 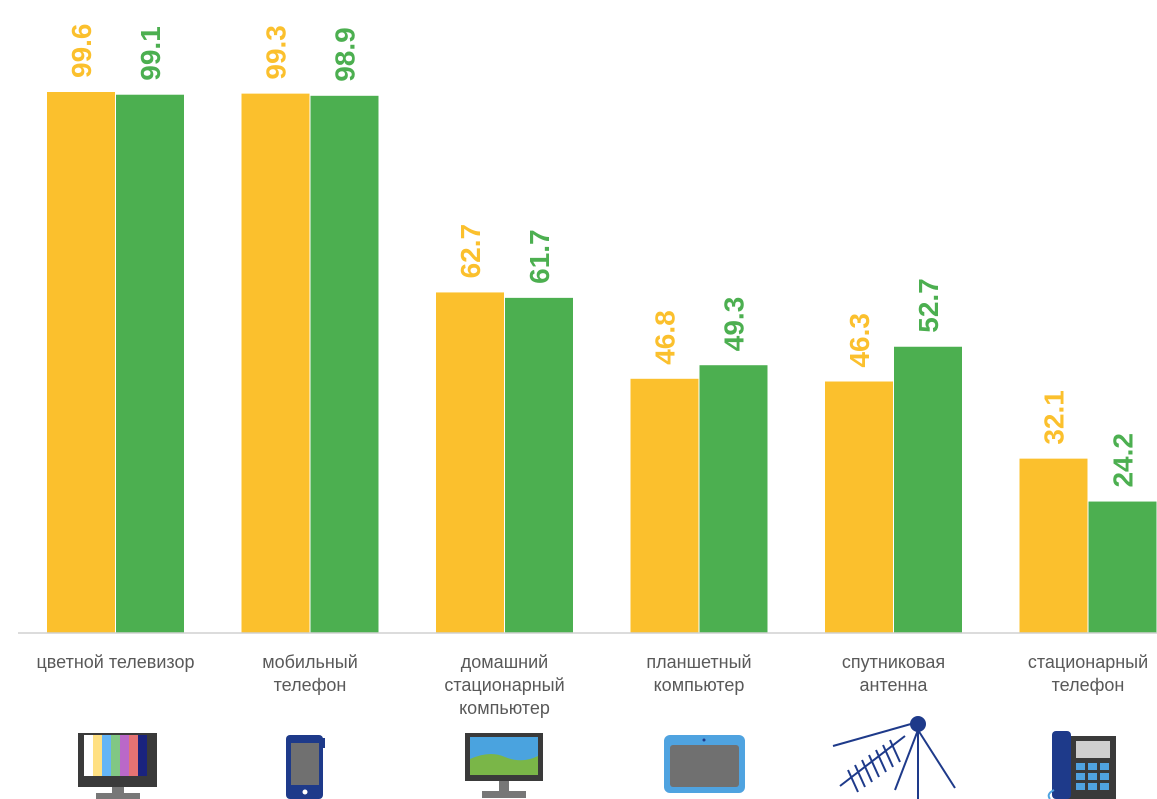 I want to click on category-label-3-line-1: домашний, so click(x=504, y=662).